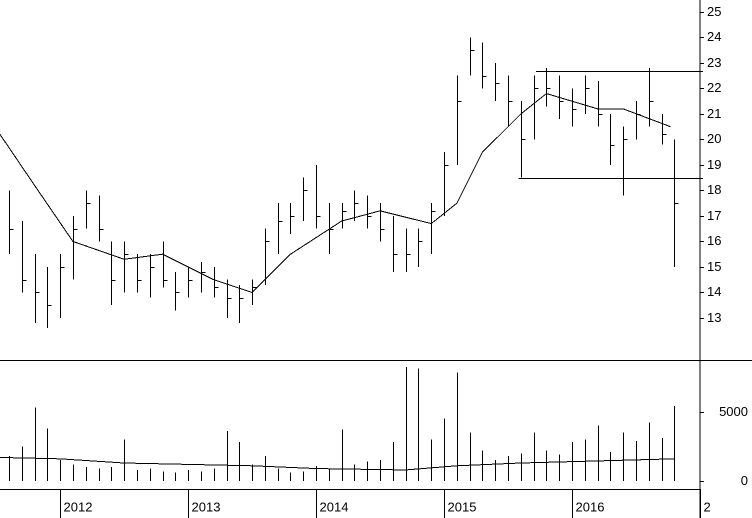 The width and height of the screenshot is (752, 518). I want to click on y-tick-label: 25, so click(714, 11).